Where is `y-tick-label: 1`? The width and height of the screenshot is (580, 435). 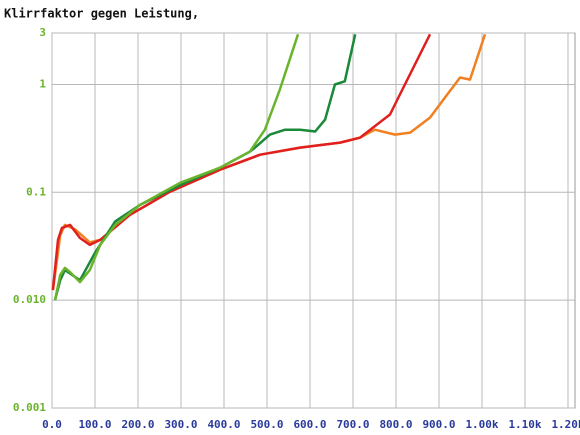
y-tick-label: 1 is located at coordinates (42, 83).